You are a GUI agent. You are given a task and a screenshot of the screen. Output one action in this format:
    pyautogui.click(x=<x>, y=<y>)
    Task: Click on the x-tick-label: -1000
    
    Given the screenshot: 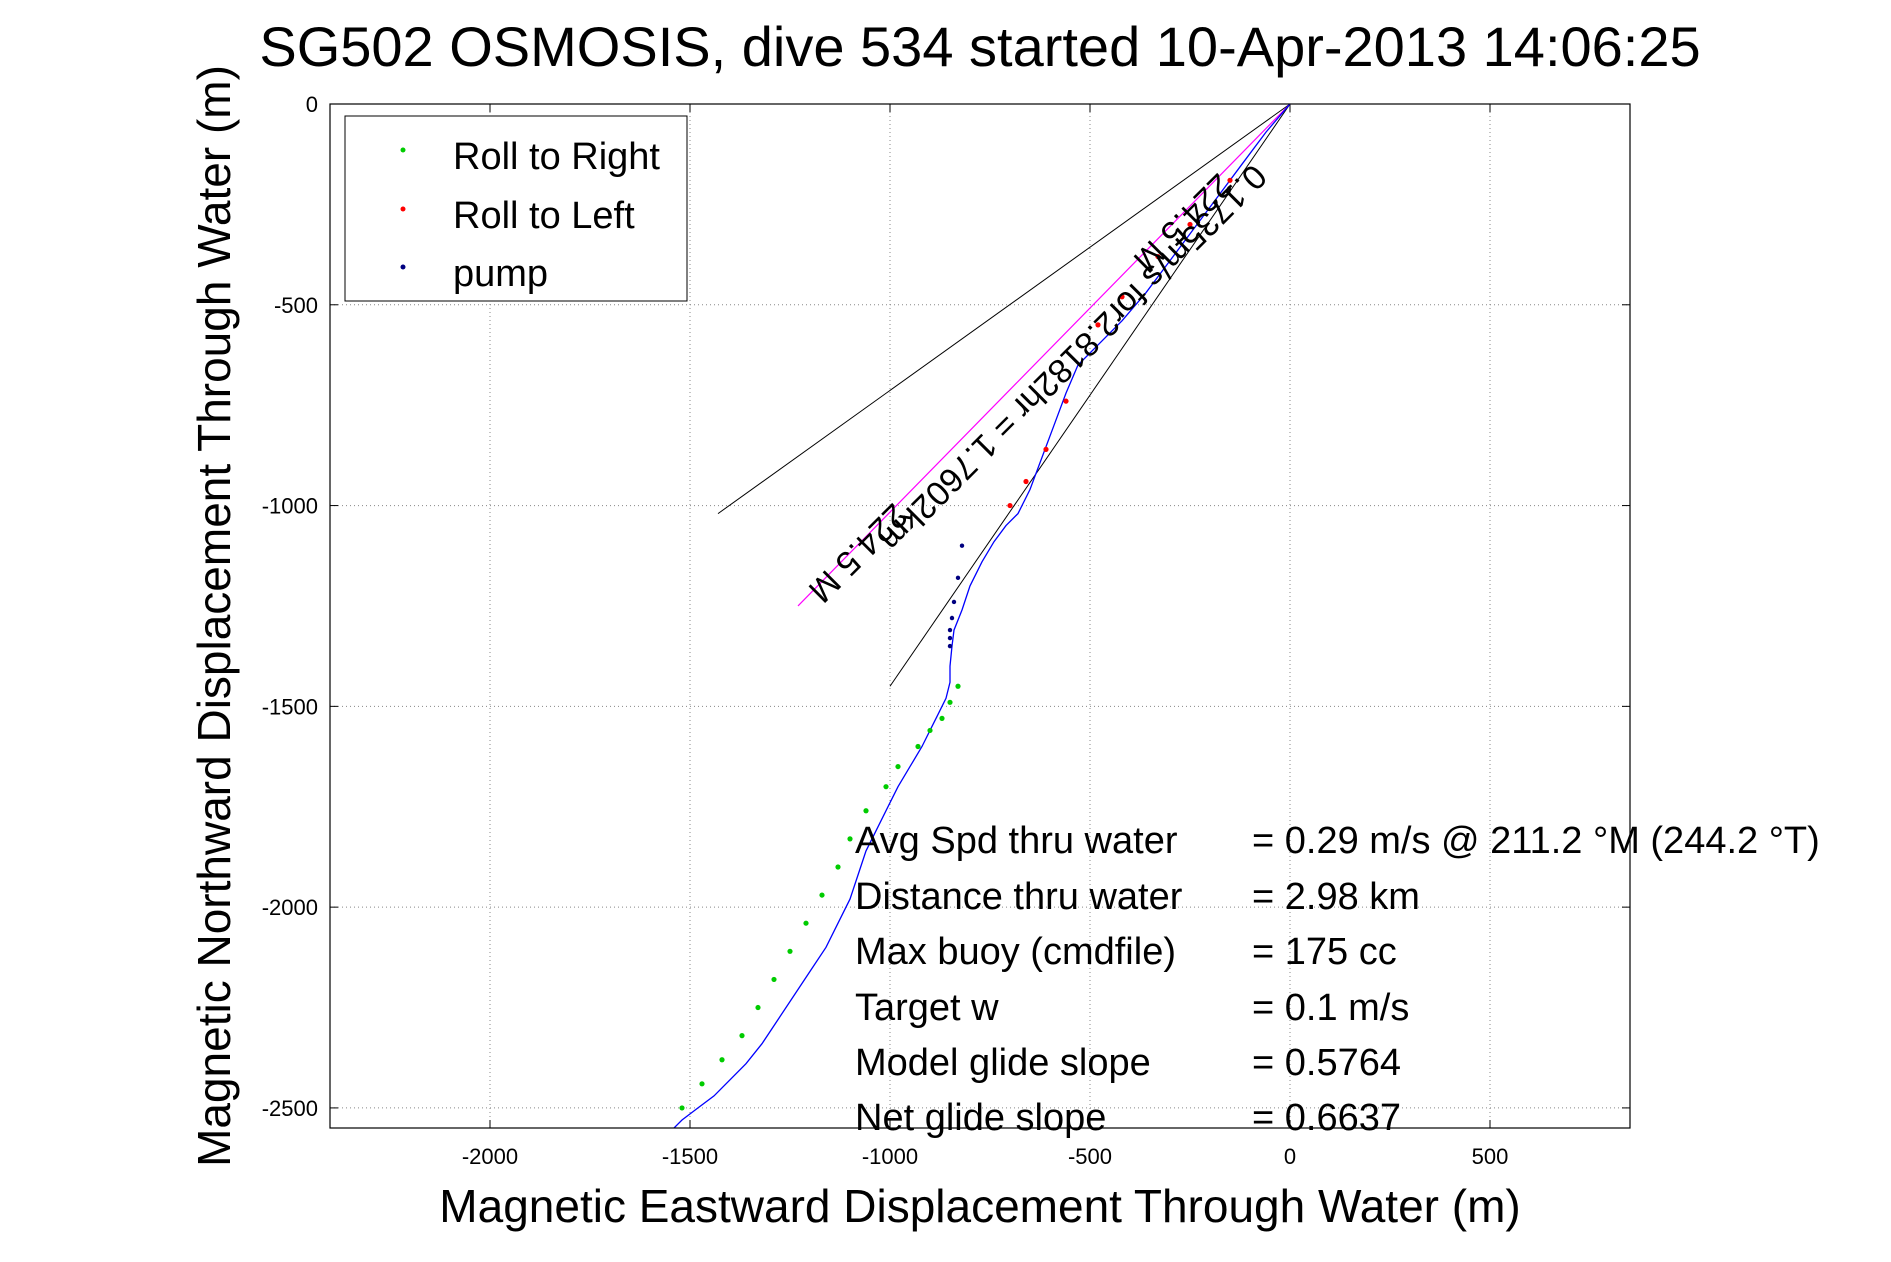 What is the action you would take?
    pyautogui.click(x=890, y=1156)
    